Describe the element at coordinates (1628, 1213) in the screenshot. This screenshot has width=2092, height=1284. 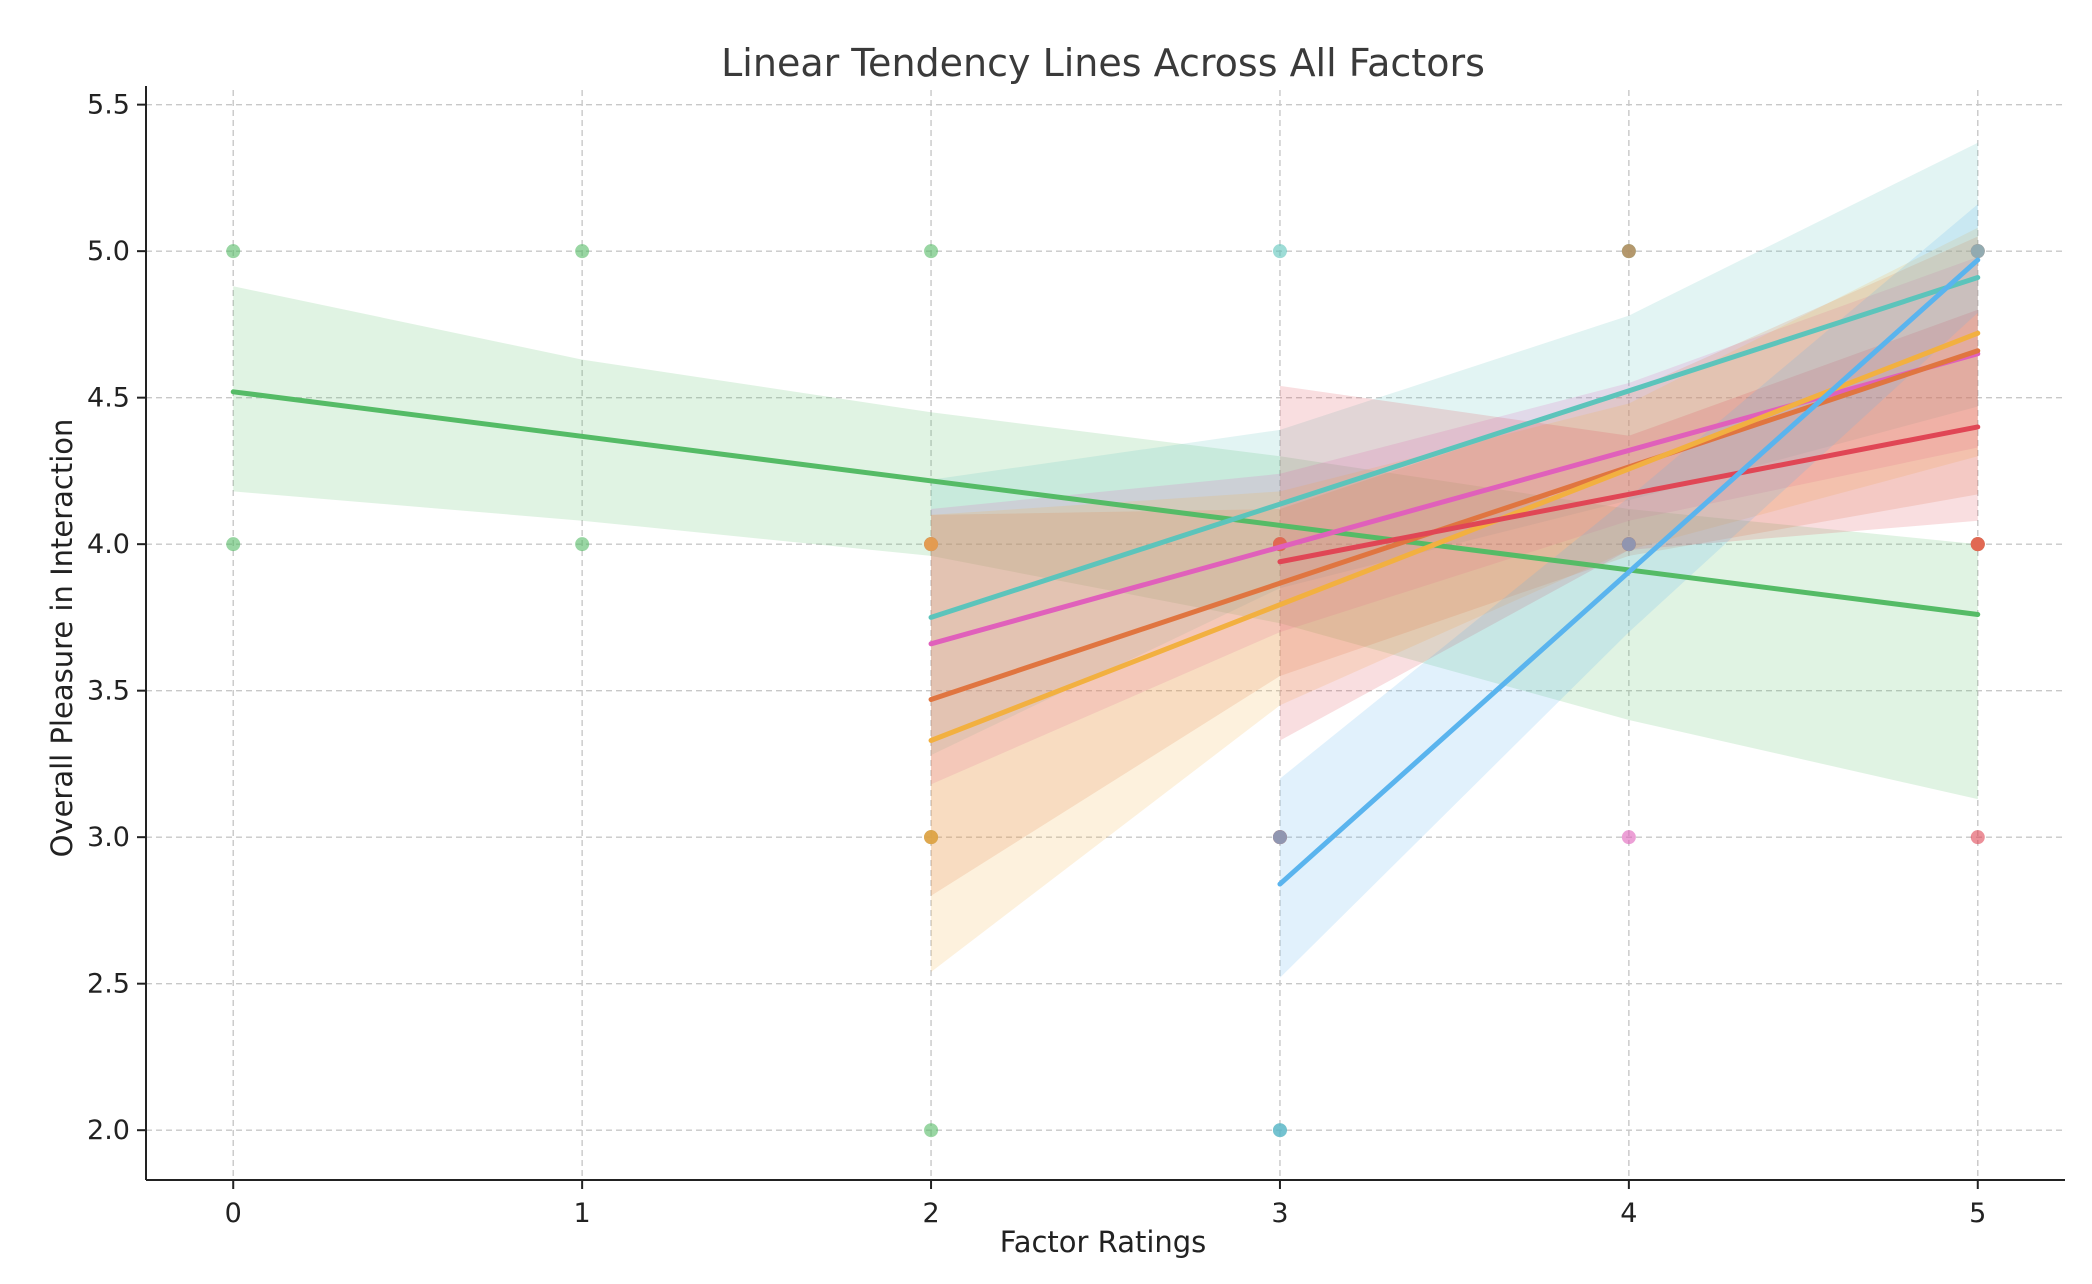
I see `x-tick-label: 4` at that location.